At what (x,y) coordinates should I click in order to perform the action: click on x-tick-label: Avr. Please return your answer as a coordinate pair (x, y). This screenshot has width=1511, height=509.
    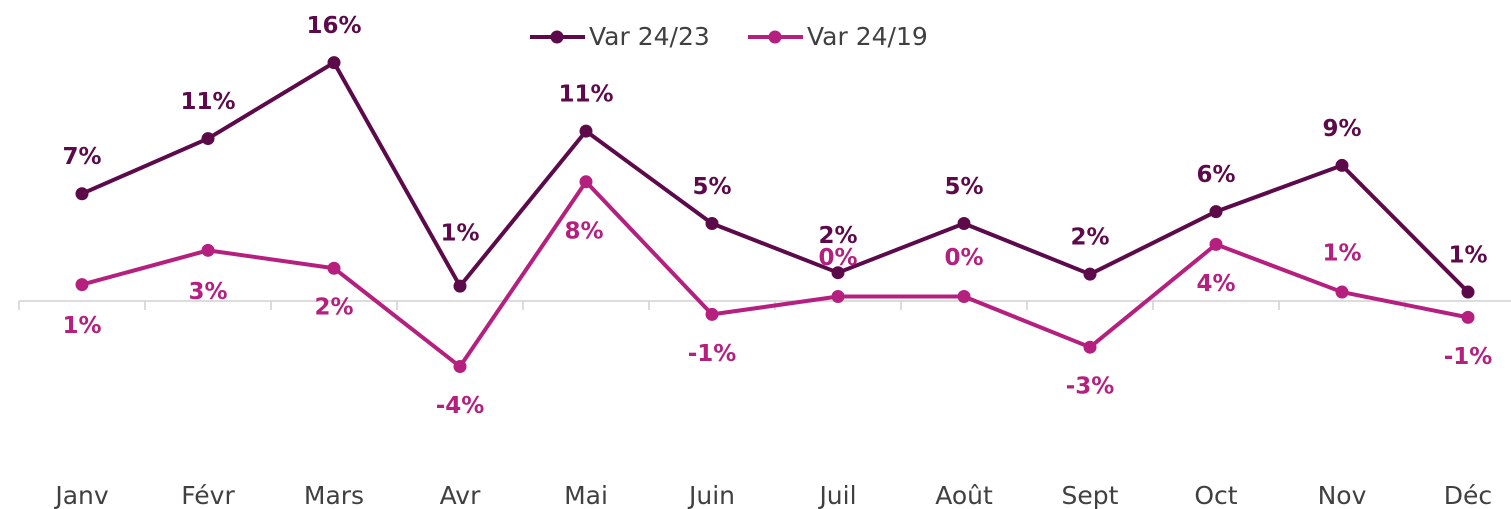
    Looking at the image, I should click on (460, 495).